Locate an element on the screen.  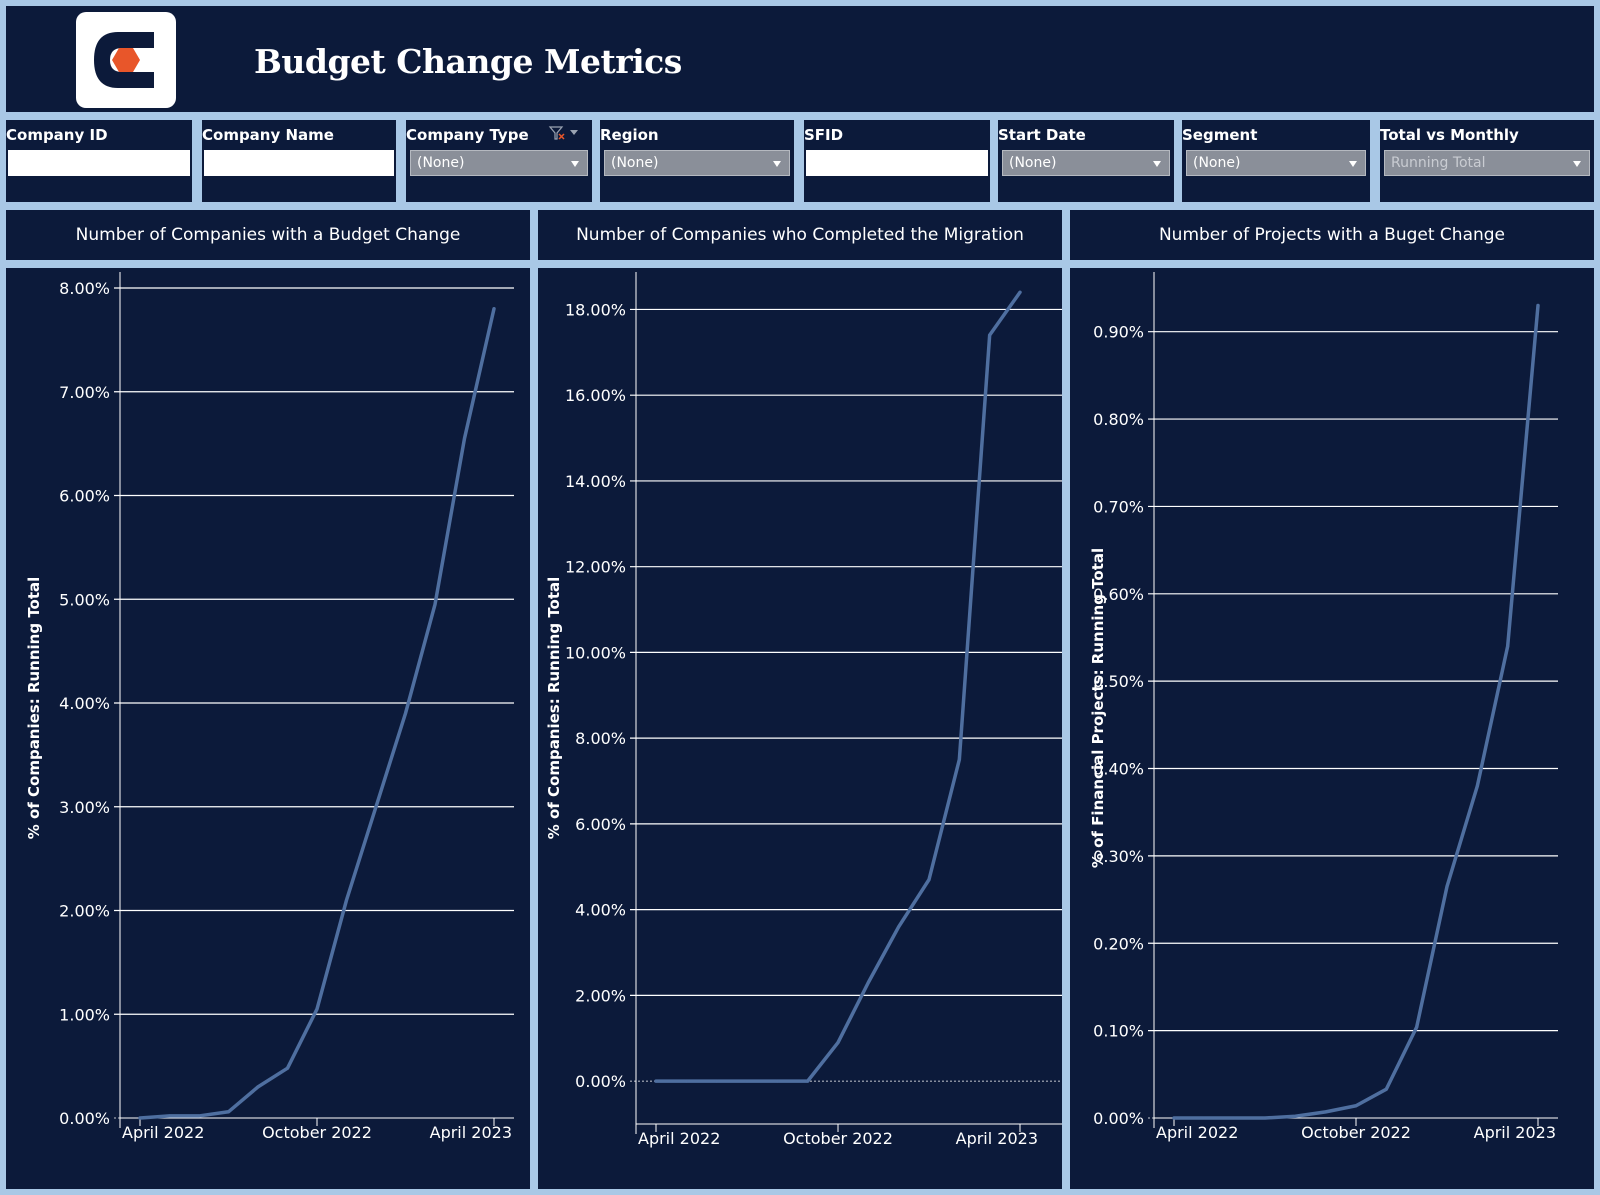
page-title: Budget Change Metrics is located at coordinates (468, 61).